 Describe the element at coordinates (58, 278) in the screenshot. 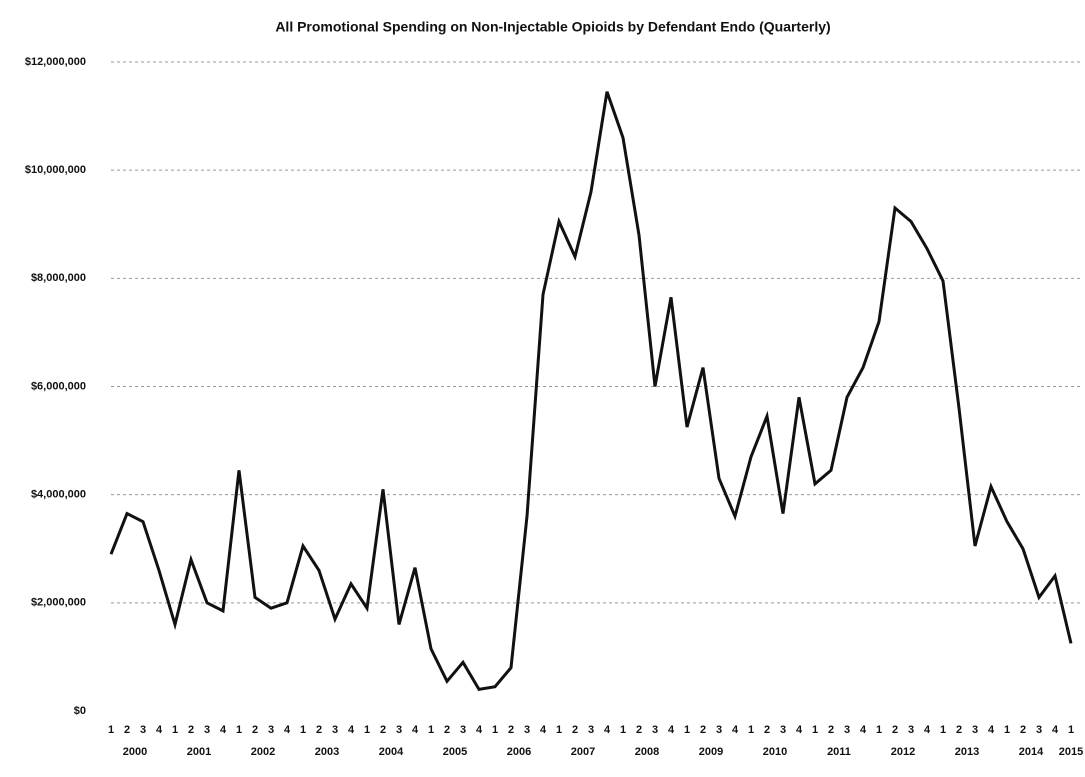

I see `y-tick-label: $8,000,000` at that location.